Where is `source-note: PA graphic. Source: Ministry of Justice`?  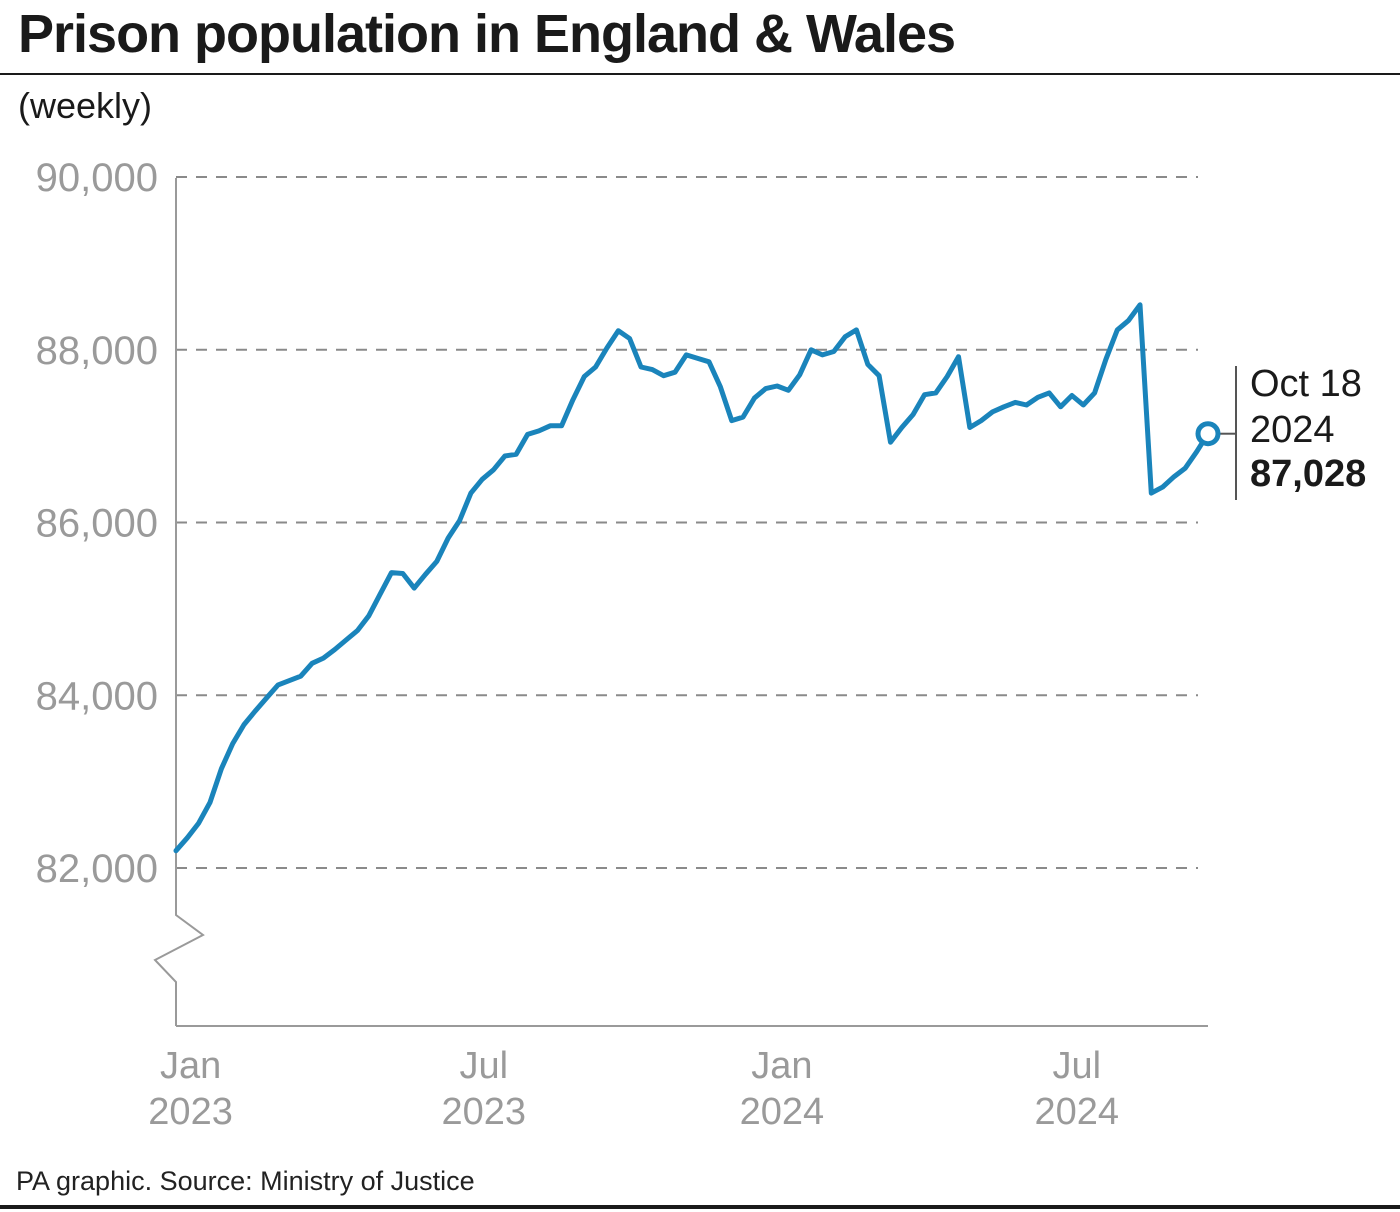 source-note: PA graphic. Source: Ministry of Justice is located at coordinates (245, 1181).